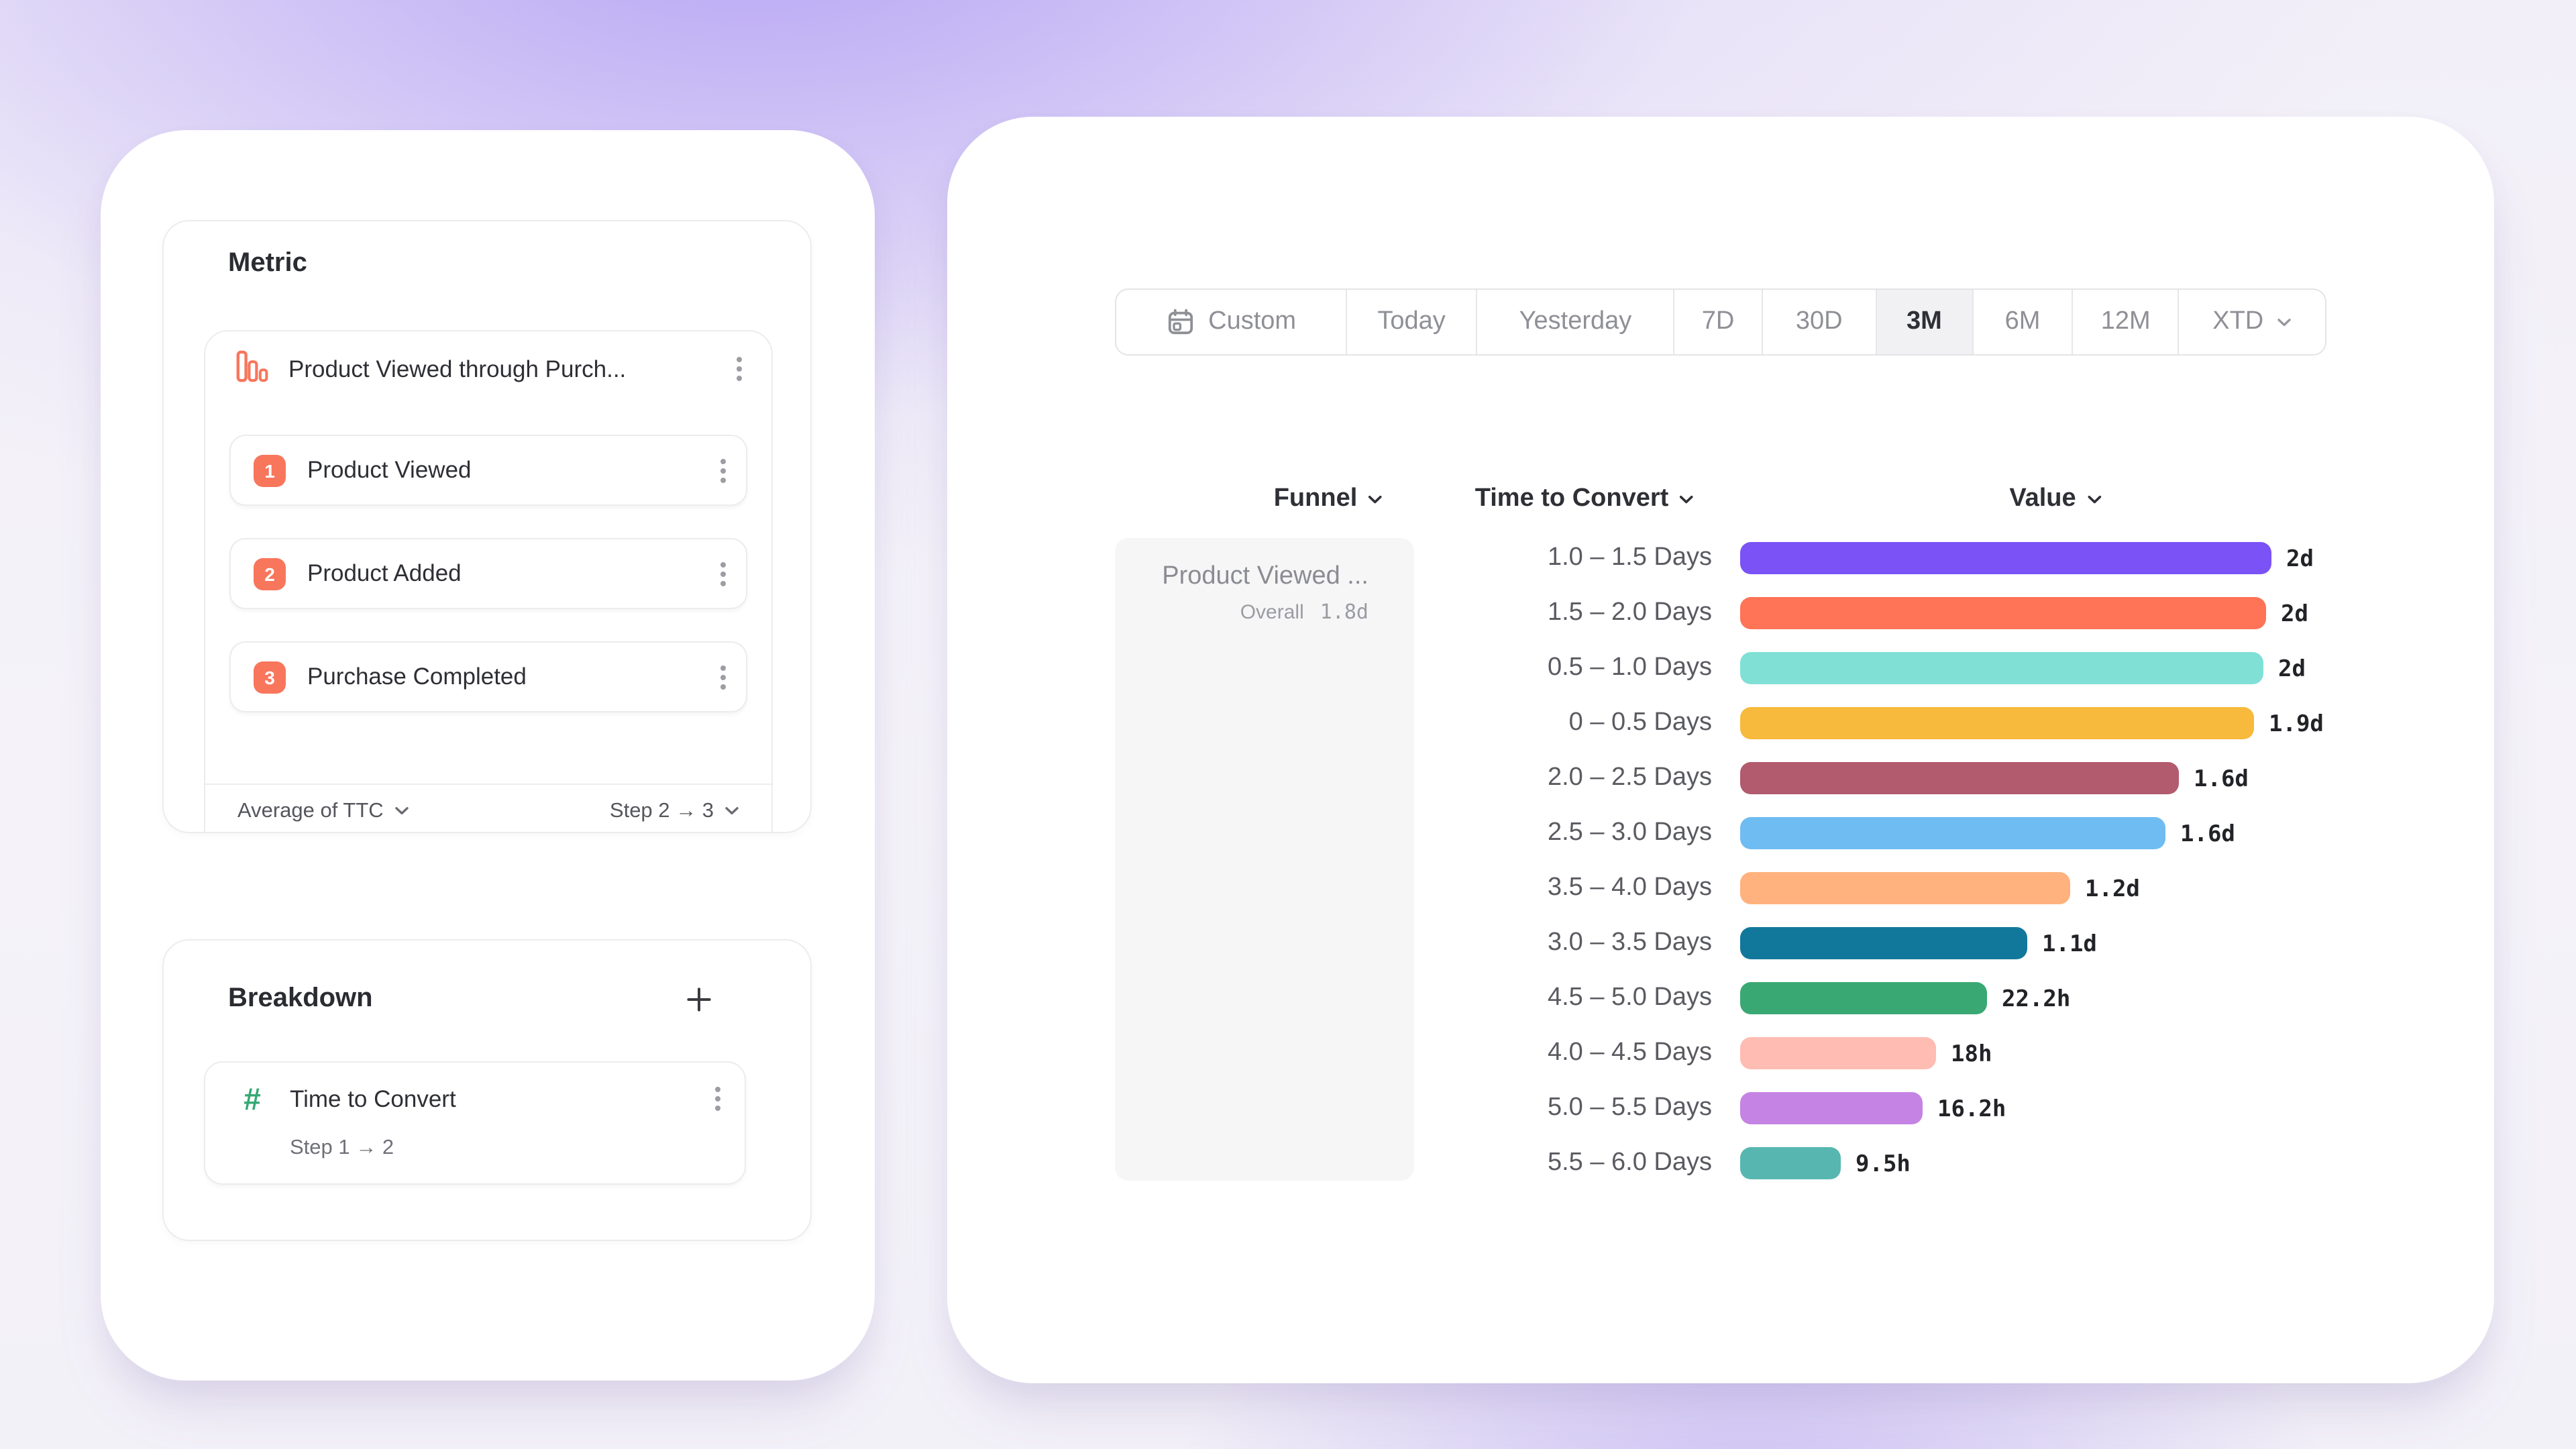  What do you see at coordinates (2207, 834) in the screenshot?
I see `bar-value: 1.6d` at bounding box center [2207, 834].